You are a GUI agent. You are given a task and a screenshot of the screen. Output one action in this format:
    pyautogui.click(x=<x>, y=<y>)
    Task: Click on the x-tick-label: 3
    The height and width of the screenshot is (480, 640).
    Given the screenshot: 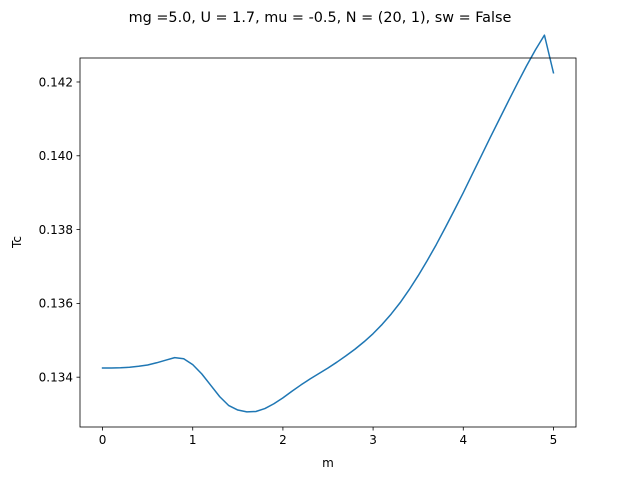 What is the action you would take?
    pyautogui.click(x=373, y=440)
    